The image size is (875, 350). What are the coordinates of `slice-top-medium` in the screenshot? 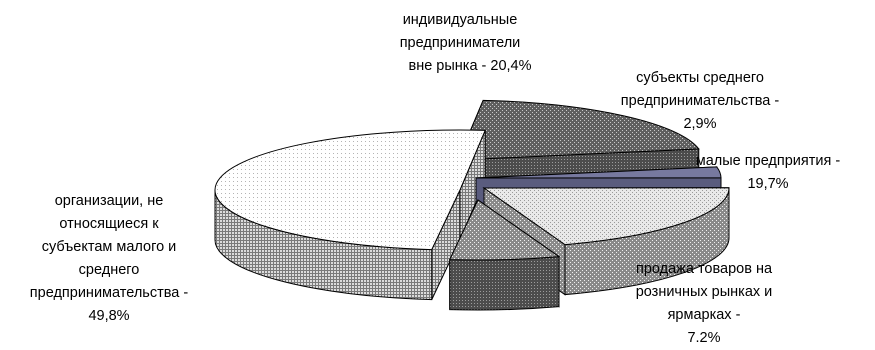 It's located at (598, 172).